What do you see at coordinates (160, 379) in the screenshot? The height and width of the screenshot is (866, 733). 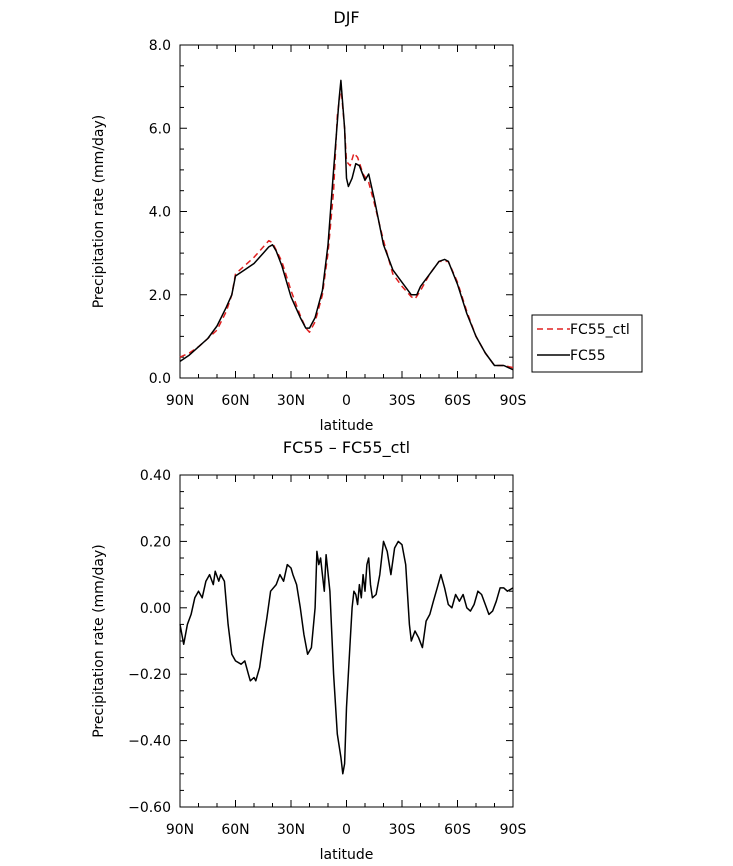 I see `y-tick-label: 0.0` at bounding box center [160, 379].